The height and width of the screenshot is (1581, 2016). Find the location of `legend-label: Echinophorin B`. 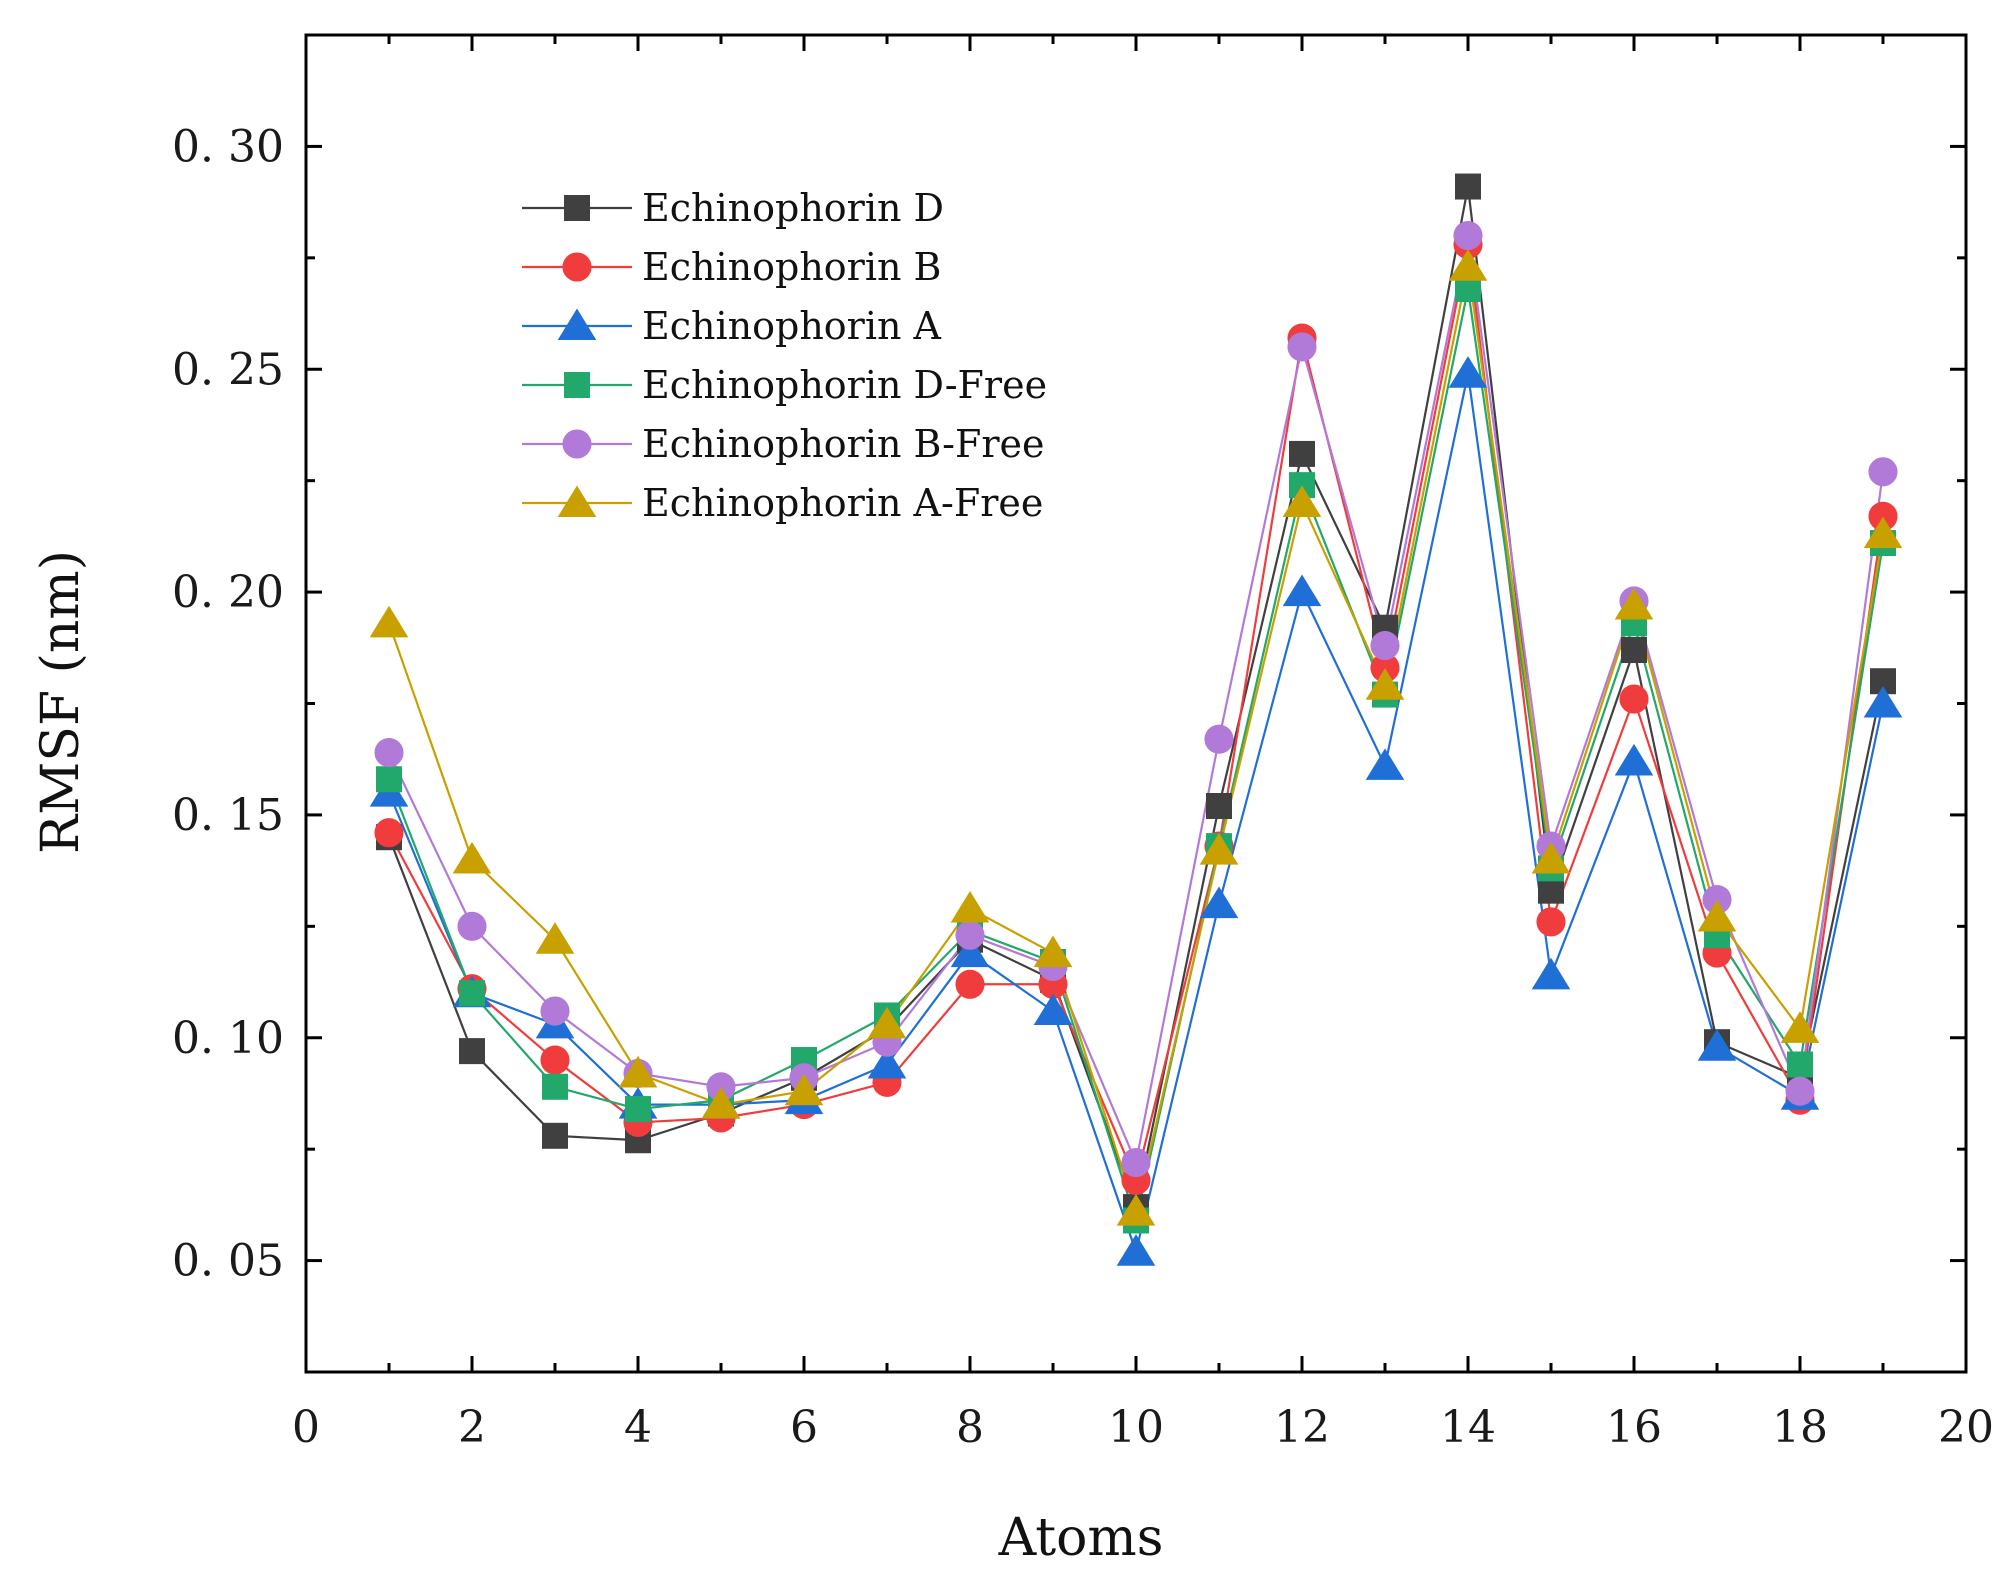

legend-label: Echinophorin B is located at coordinates (791, 267).